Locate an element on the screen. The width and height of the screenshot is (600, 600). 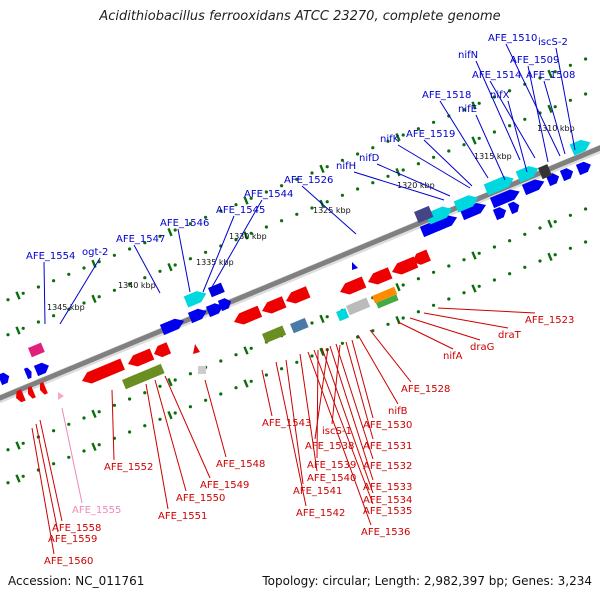
gene-label-forward: AFE_1544 is located at coordinates (268, 194).